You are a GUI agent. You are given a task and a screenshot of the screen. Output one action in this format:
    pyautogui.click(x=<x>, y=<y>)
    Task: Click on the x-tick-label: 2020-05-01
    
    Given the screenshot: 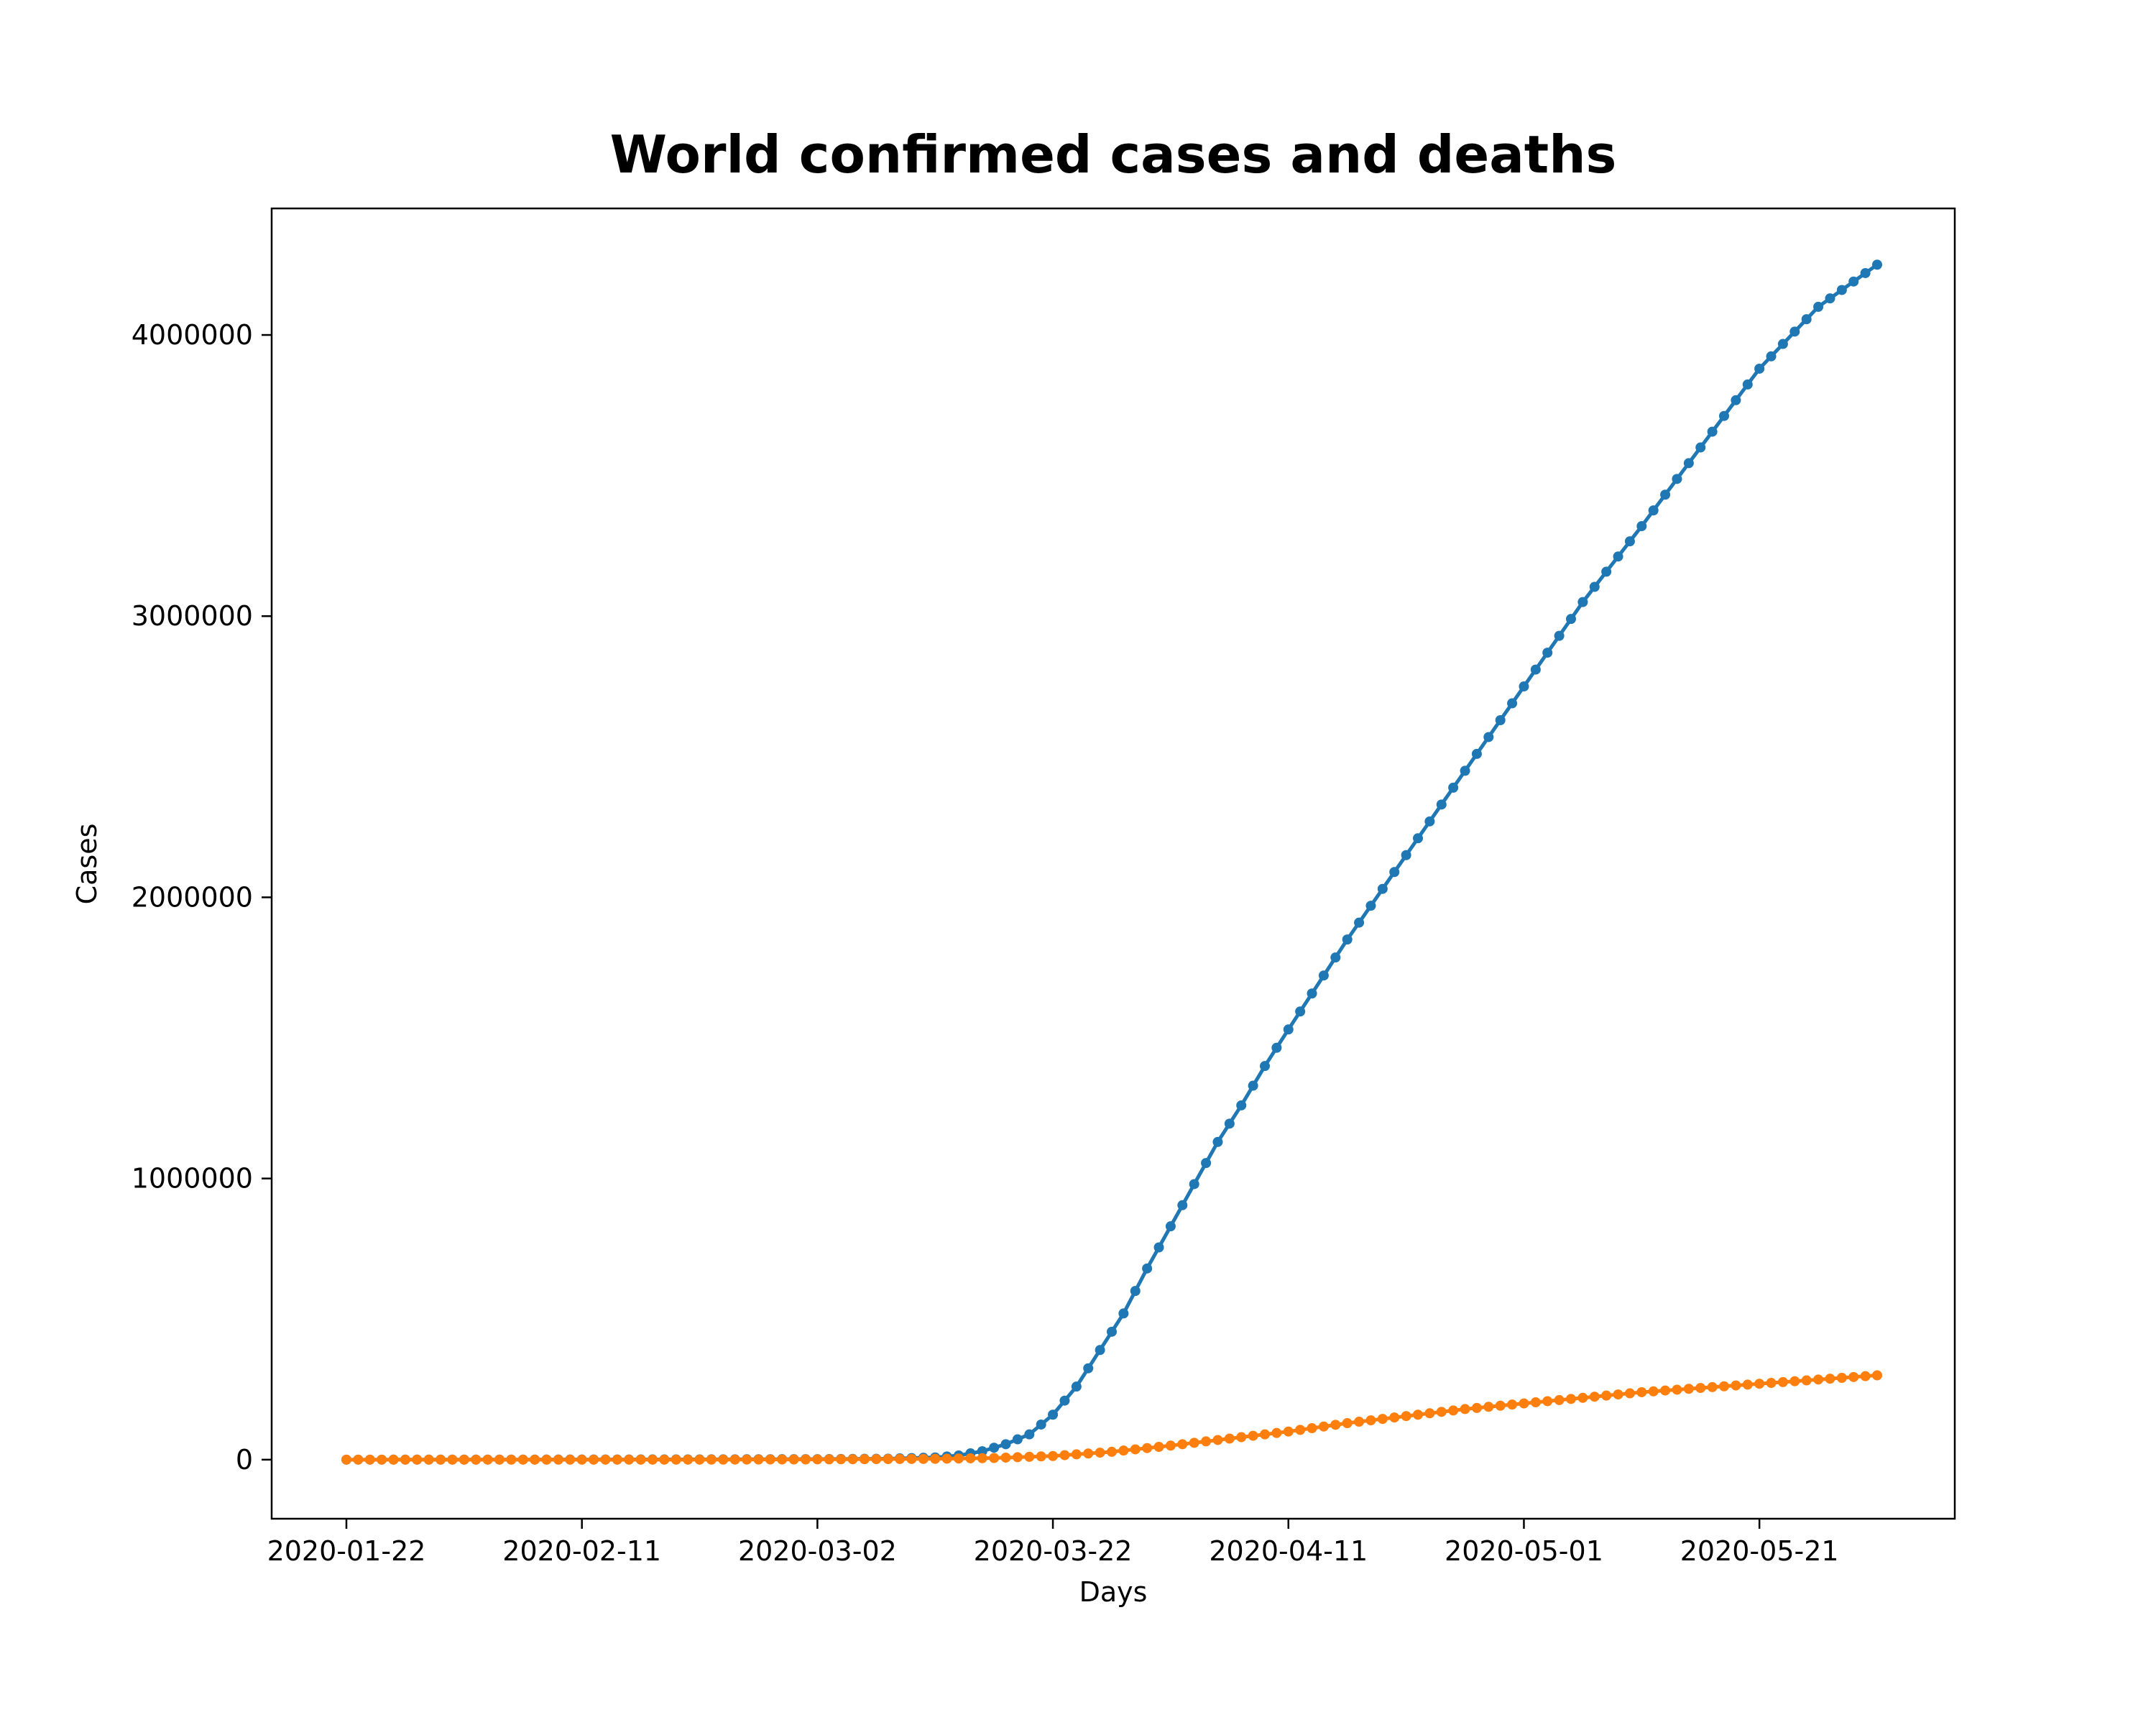 What is the action you would take?
    pyautogui.click(x=1524, y=1551)
    